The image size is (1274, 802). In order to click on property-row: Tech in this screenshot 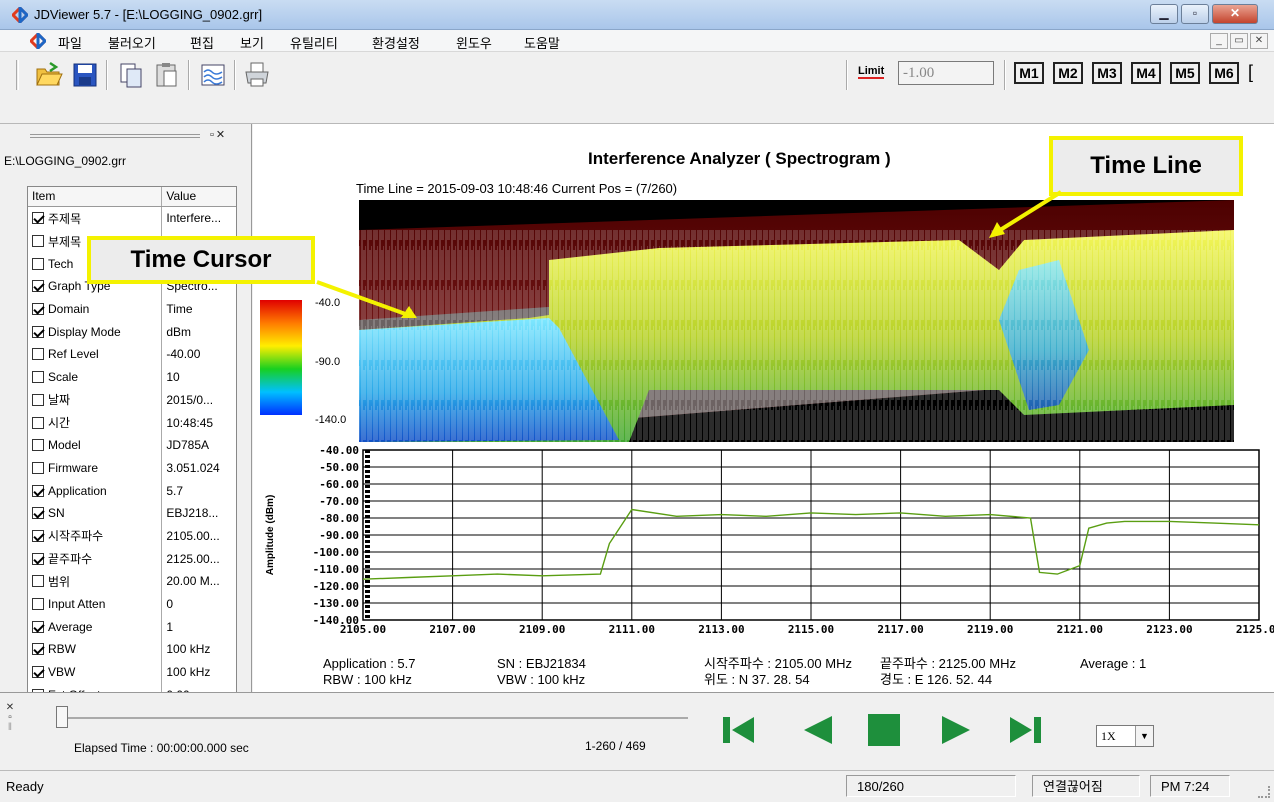, I will do `click(132, 264)`.